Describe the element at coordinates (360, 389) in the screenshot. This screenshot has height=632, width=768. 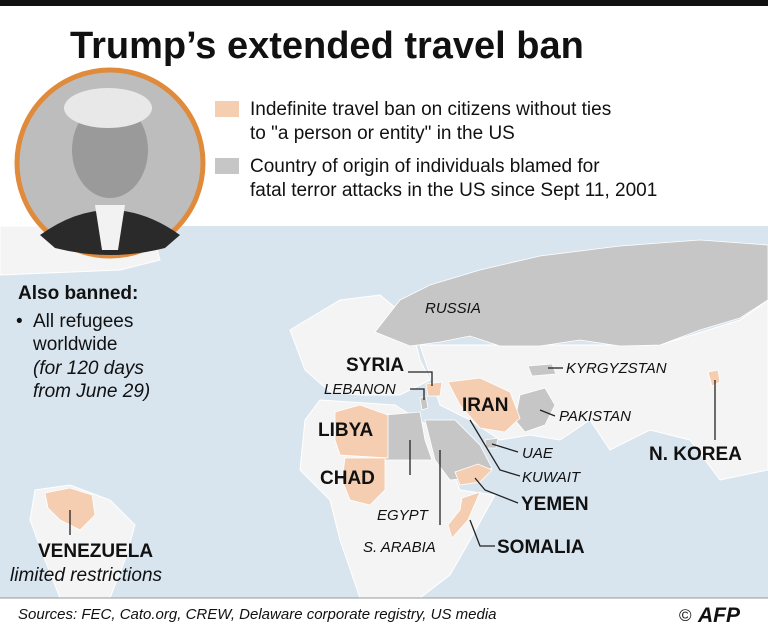
I see `country-label: LEBANON` at that location.